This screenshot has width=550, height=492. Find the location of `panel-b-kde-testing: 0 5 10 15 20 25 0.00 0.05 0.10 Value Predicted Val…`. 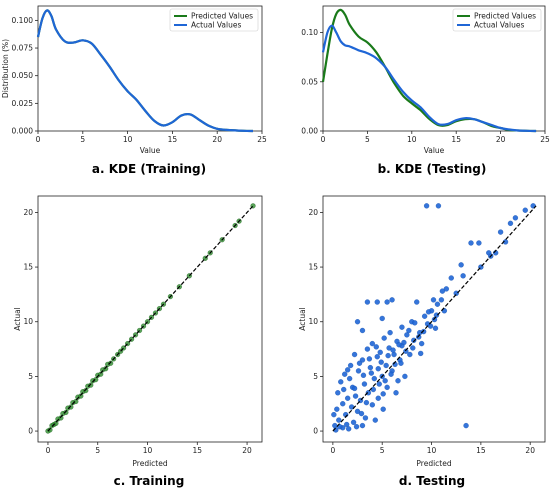

panel-b-kde-testing: 0 5 10 15 20 25 0.00 0.05 0.10 Value Predicted Val… is located at coordinates (425, 80).